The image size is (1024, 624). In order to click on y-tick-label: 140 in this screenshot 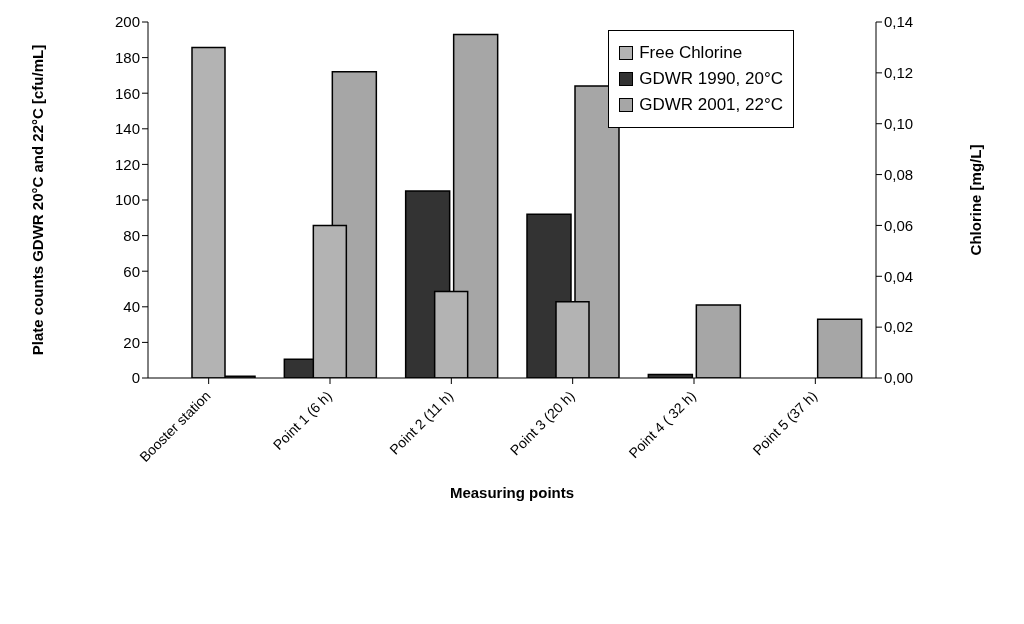, I will do `click(127, 129)`.